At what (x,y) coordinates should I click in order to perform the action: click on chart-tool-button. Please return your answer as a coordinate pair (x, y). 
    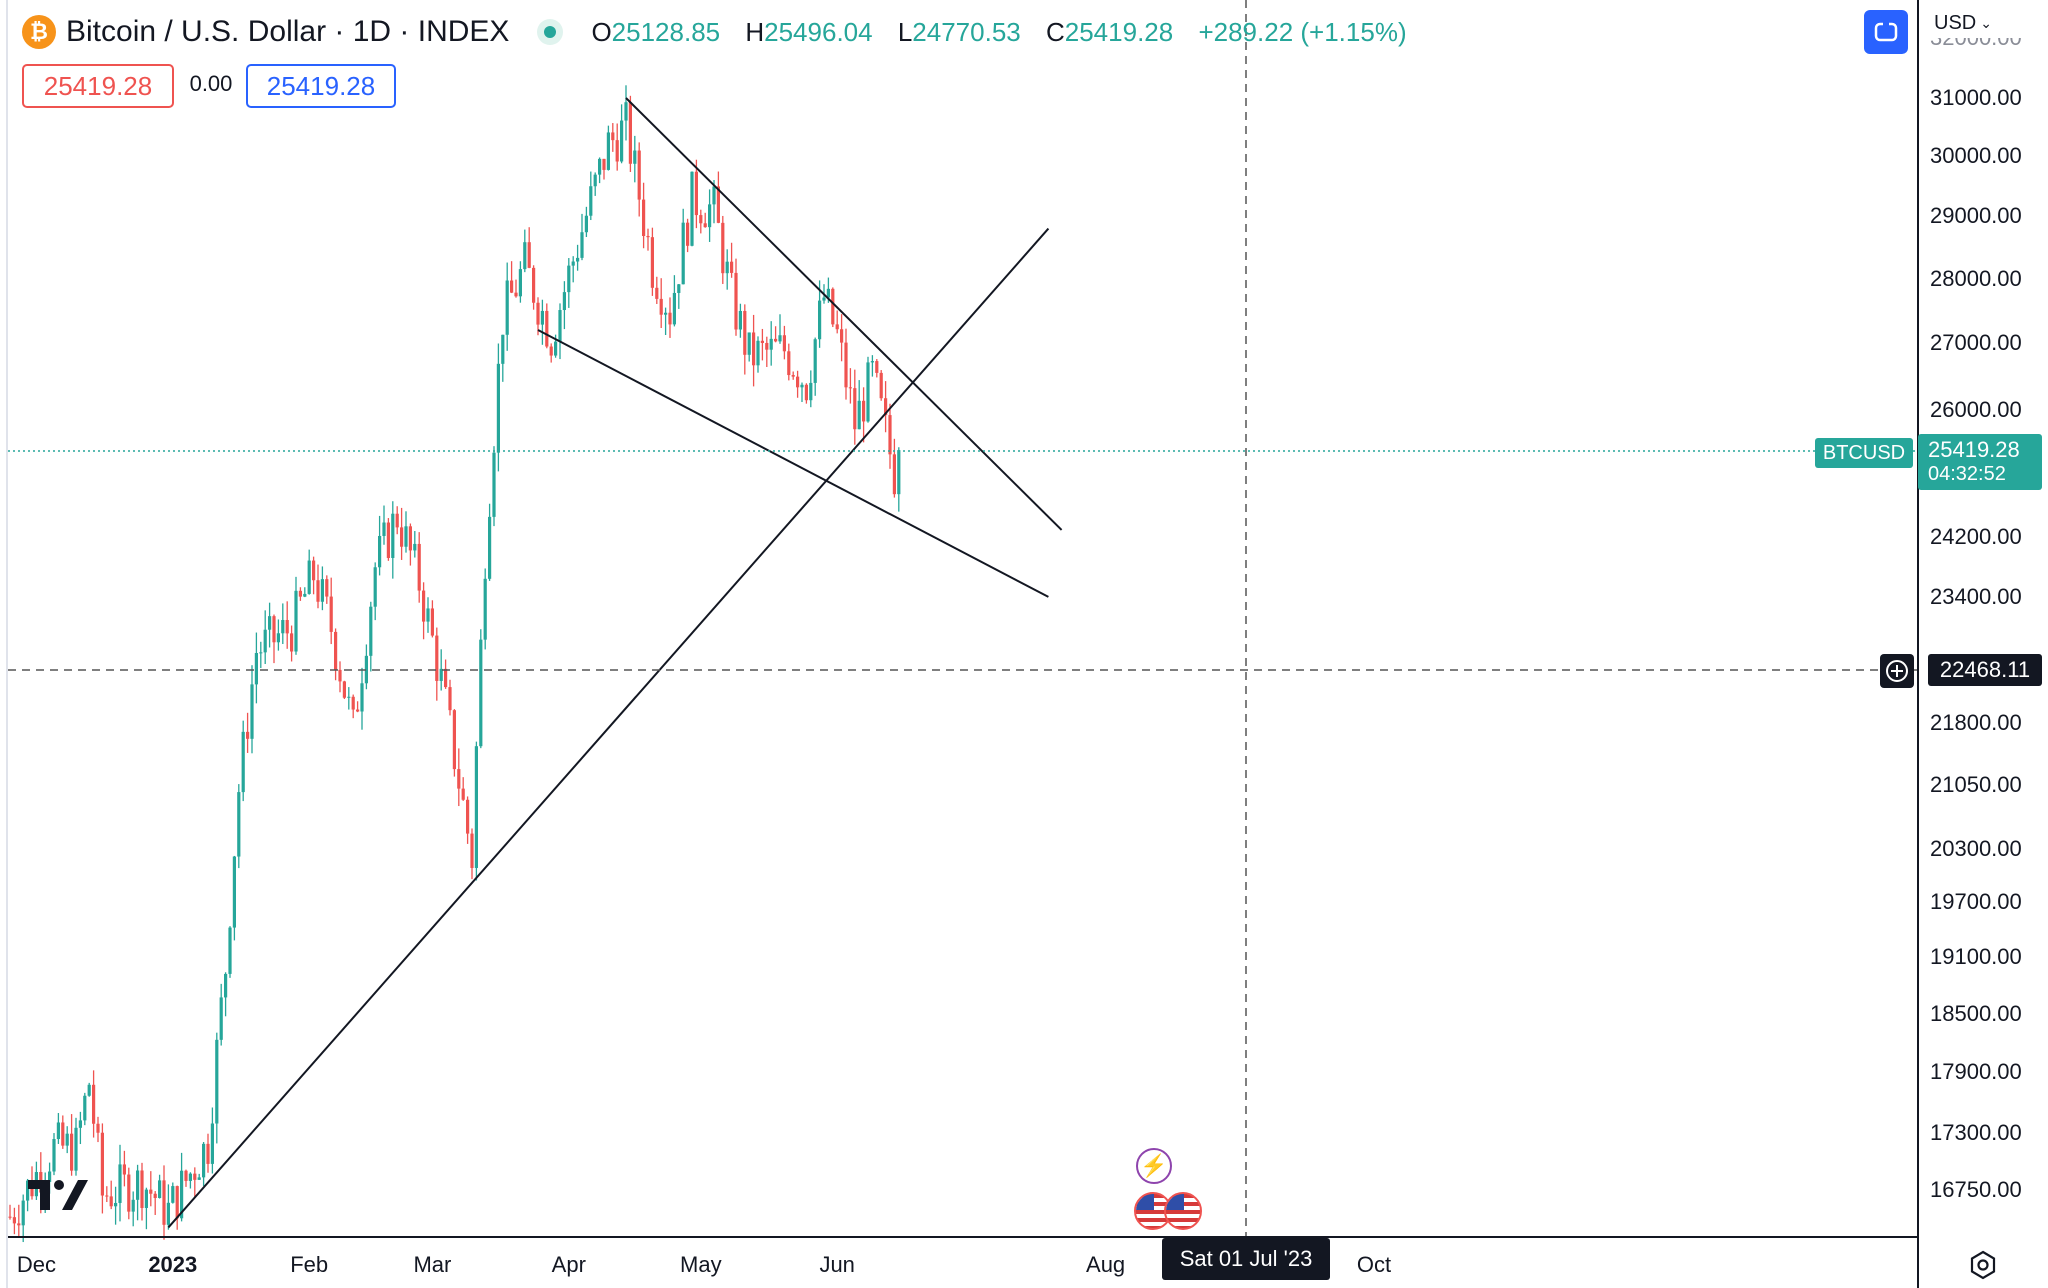
    Looking at the image, I should click on (1886, 32).